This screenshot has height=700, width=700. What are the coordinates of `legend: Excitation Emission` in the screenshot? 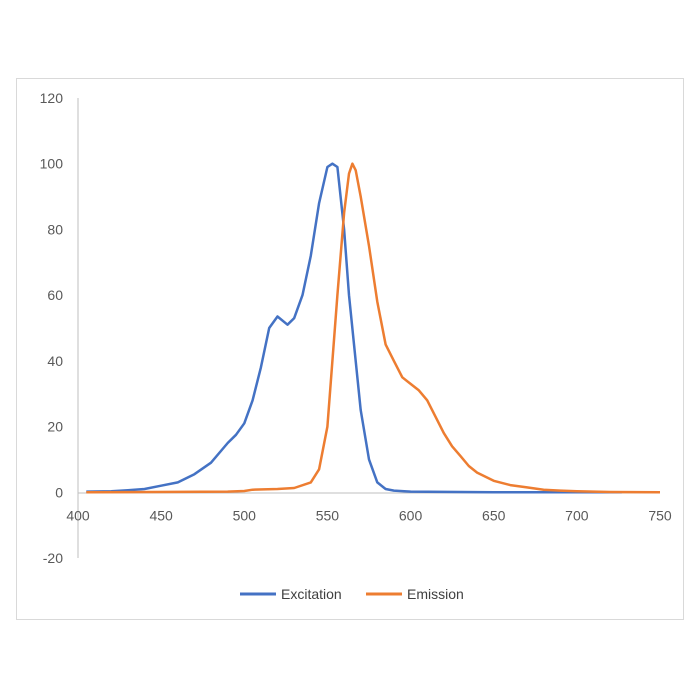 It's located at (352, 594).